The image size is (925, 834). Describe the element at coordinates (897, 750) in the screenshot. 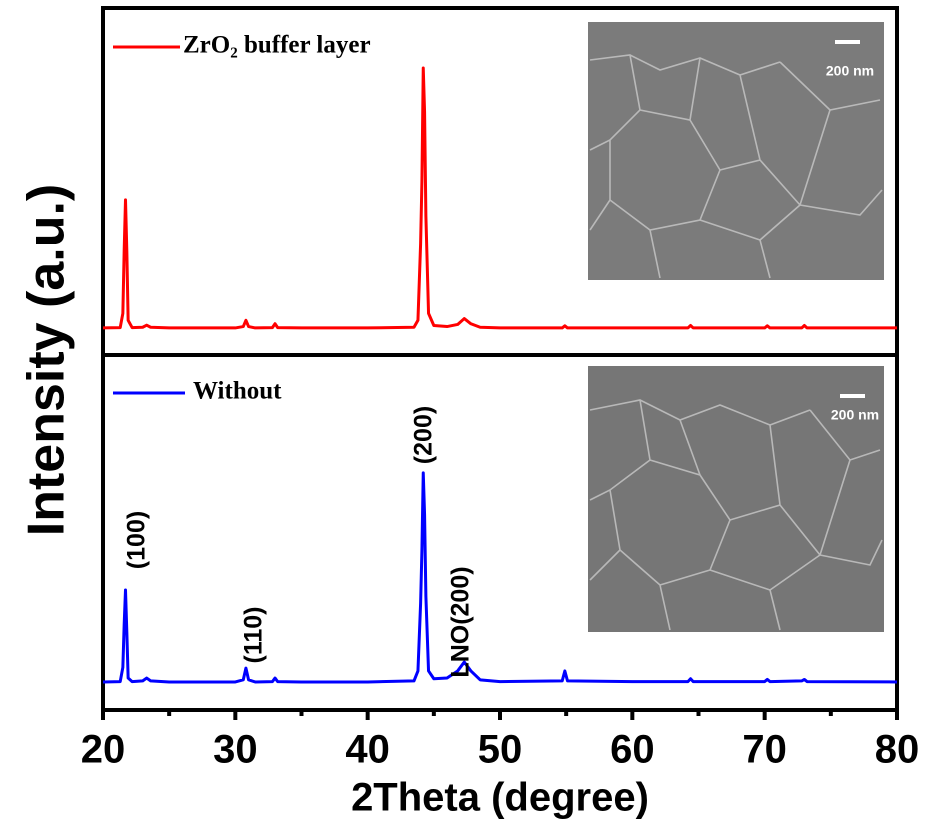

I see `x-tick-label: 80` at that location.